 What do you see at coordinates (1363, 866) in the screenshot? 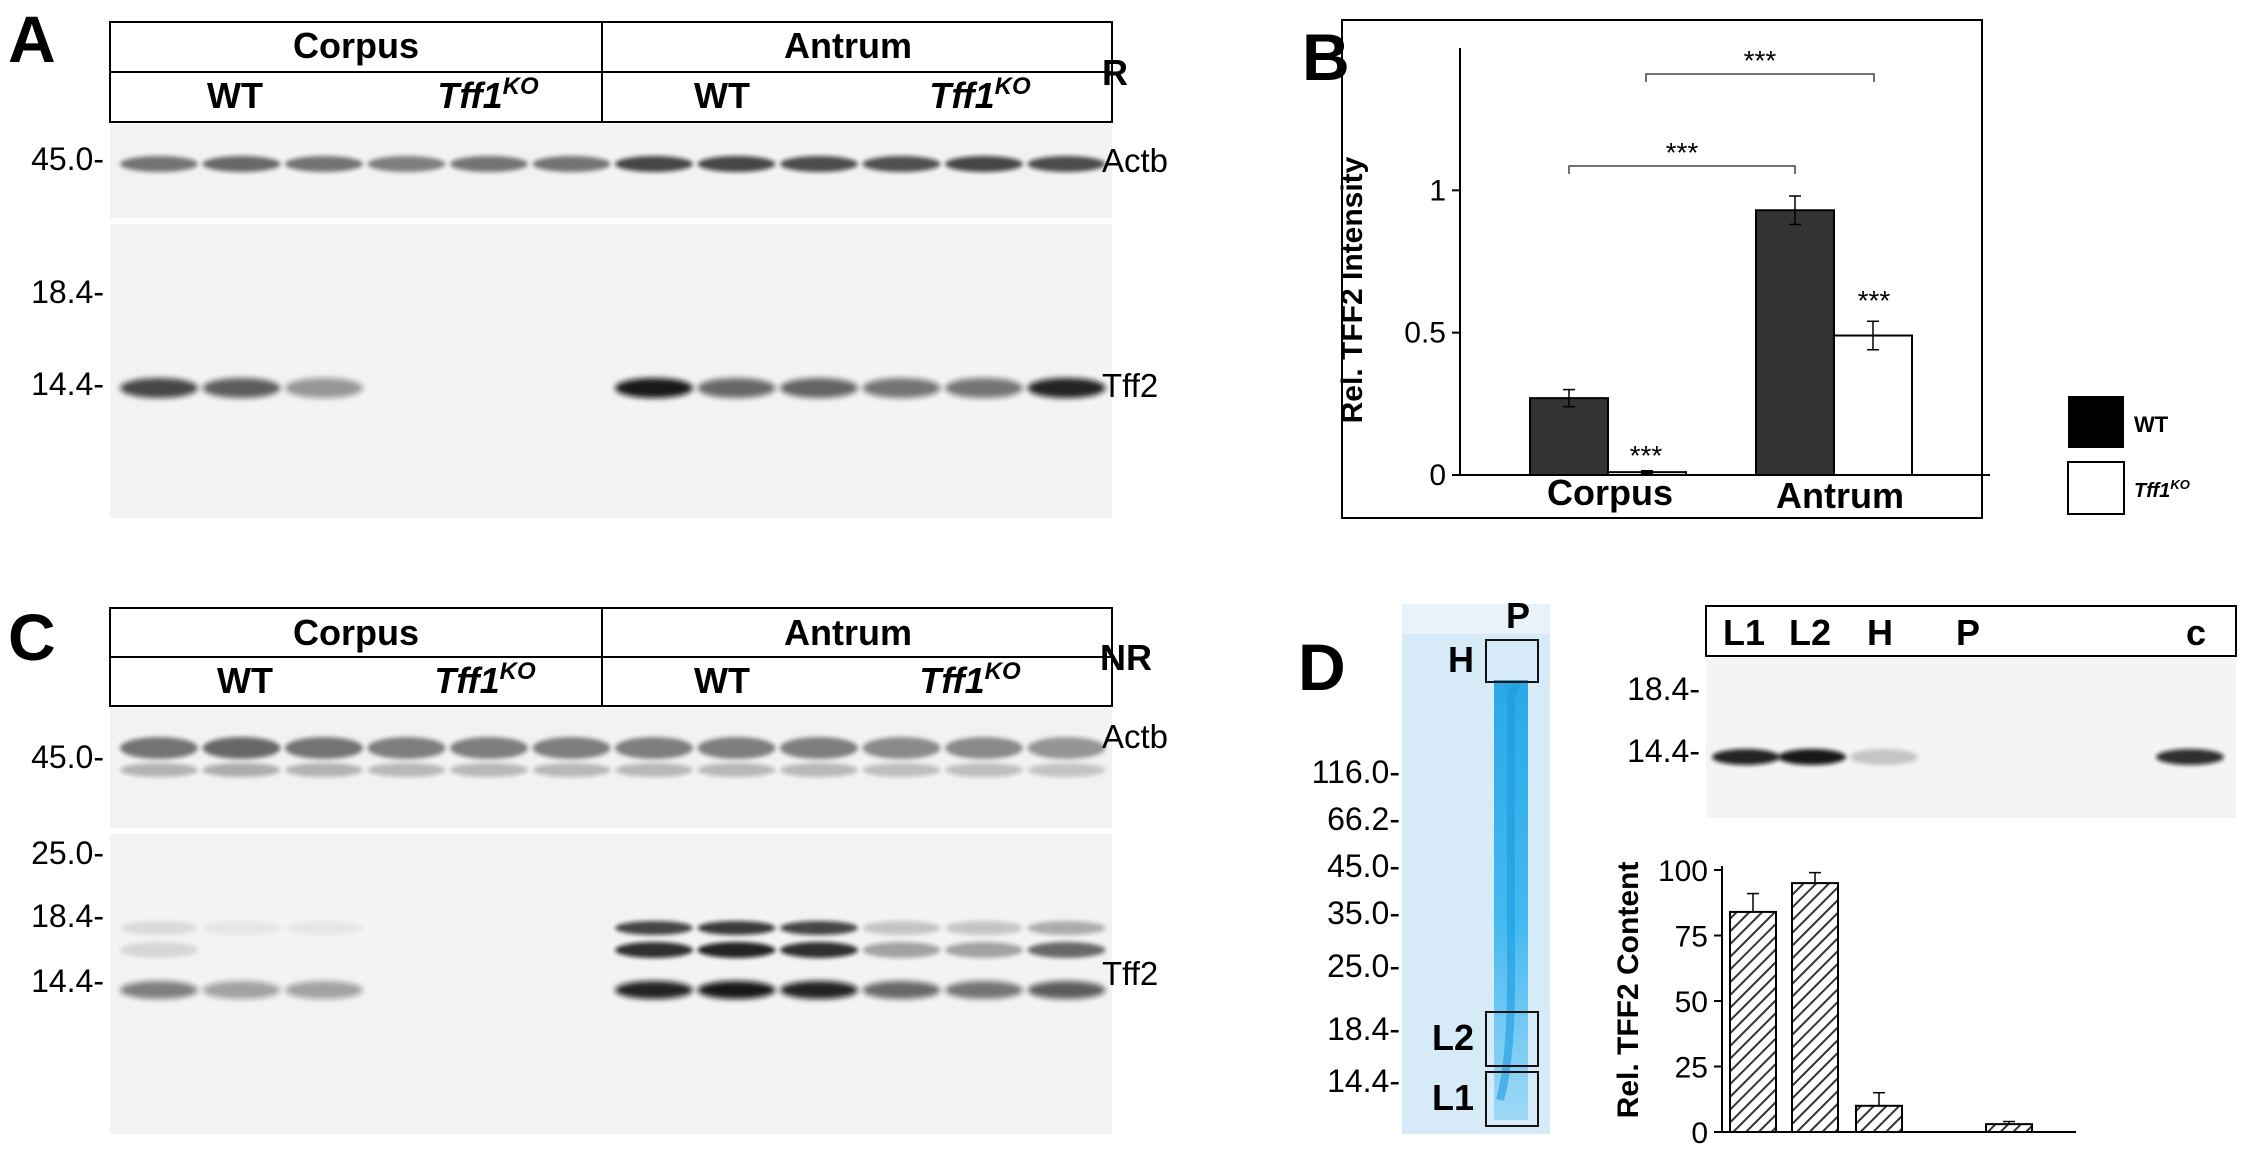
I see `panel-d-gel-marker-45: 45.0-` at bounding box center [1363, 866].